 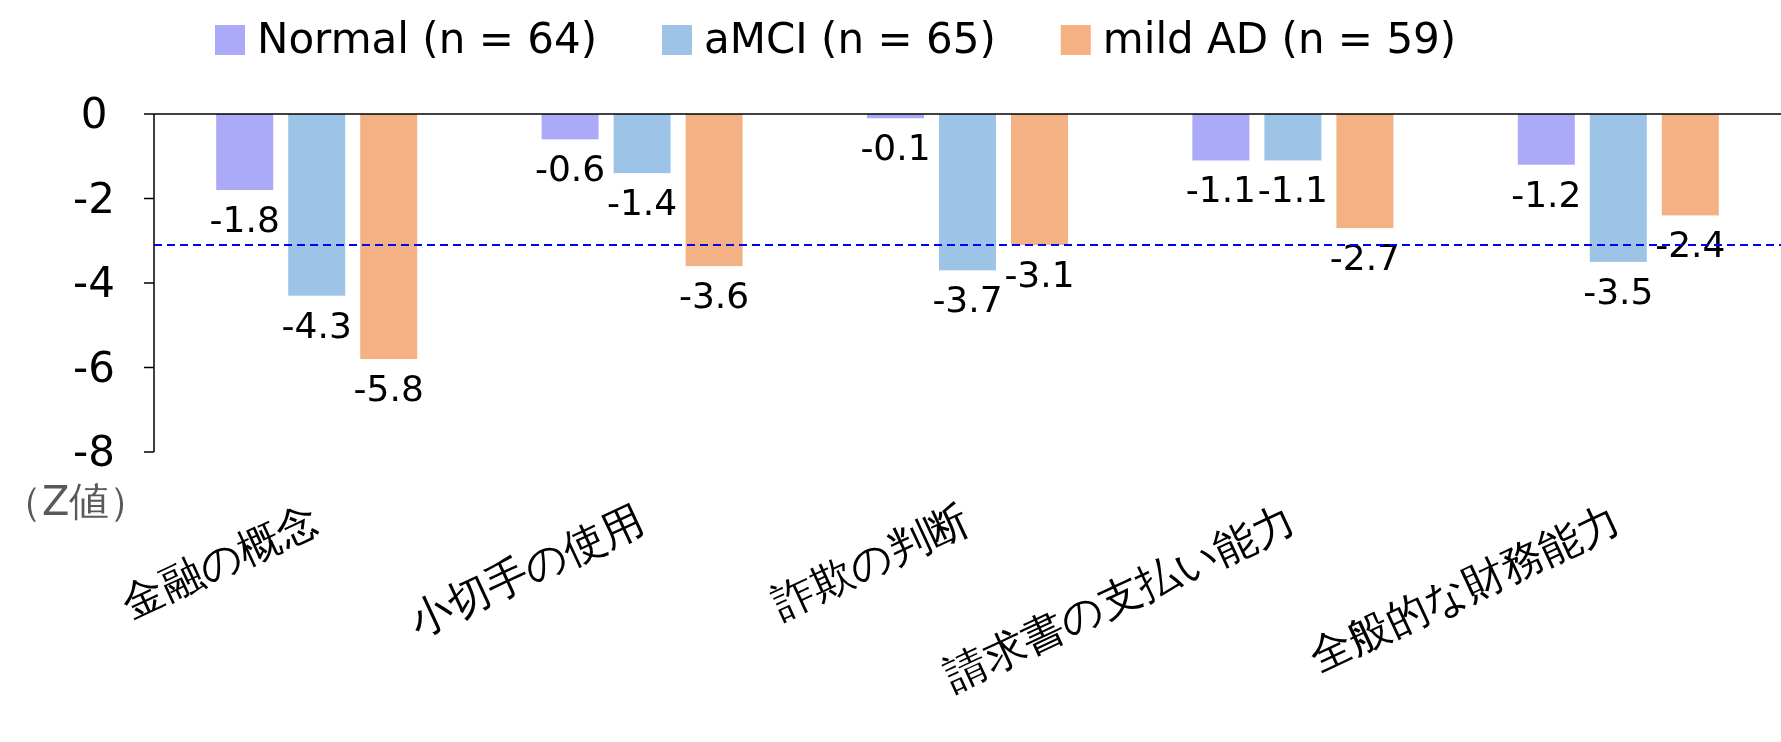 What do you see at coordinates (526, 570) in the screenshot?
I see `x-tick-label: 小切手の使用` at bounding box center [526, 570].